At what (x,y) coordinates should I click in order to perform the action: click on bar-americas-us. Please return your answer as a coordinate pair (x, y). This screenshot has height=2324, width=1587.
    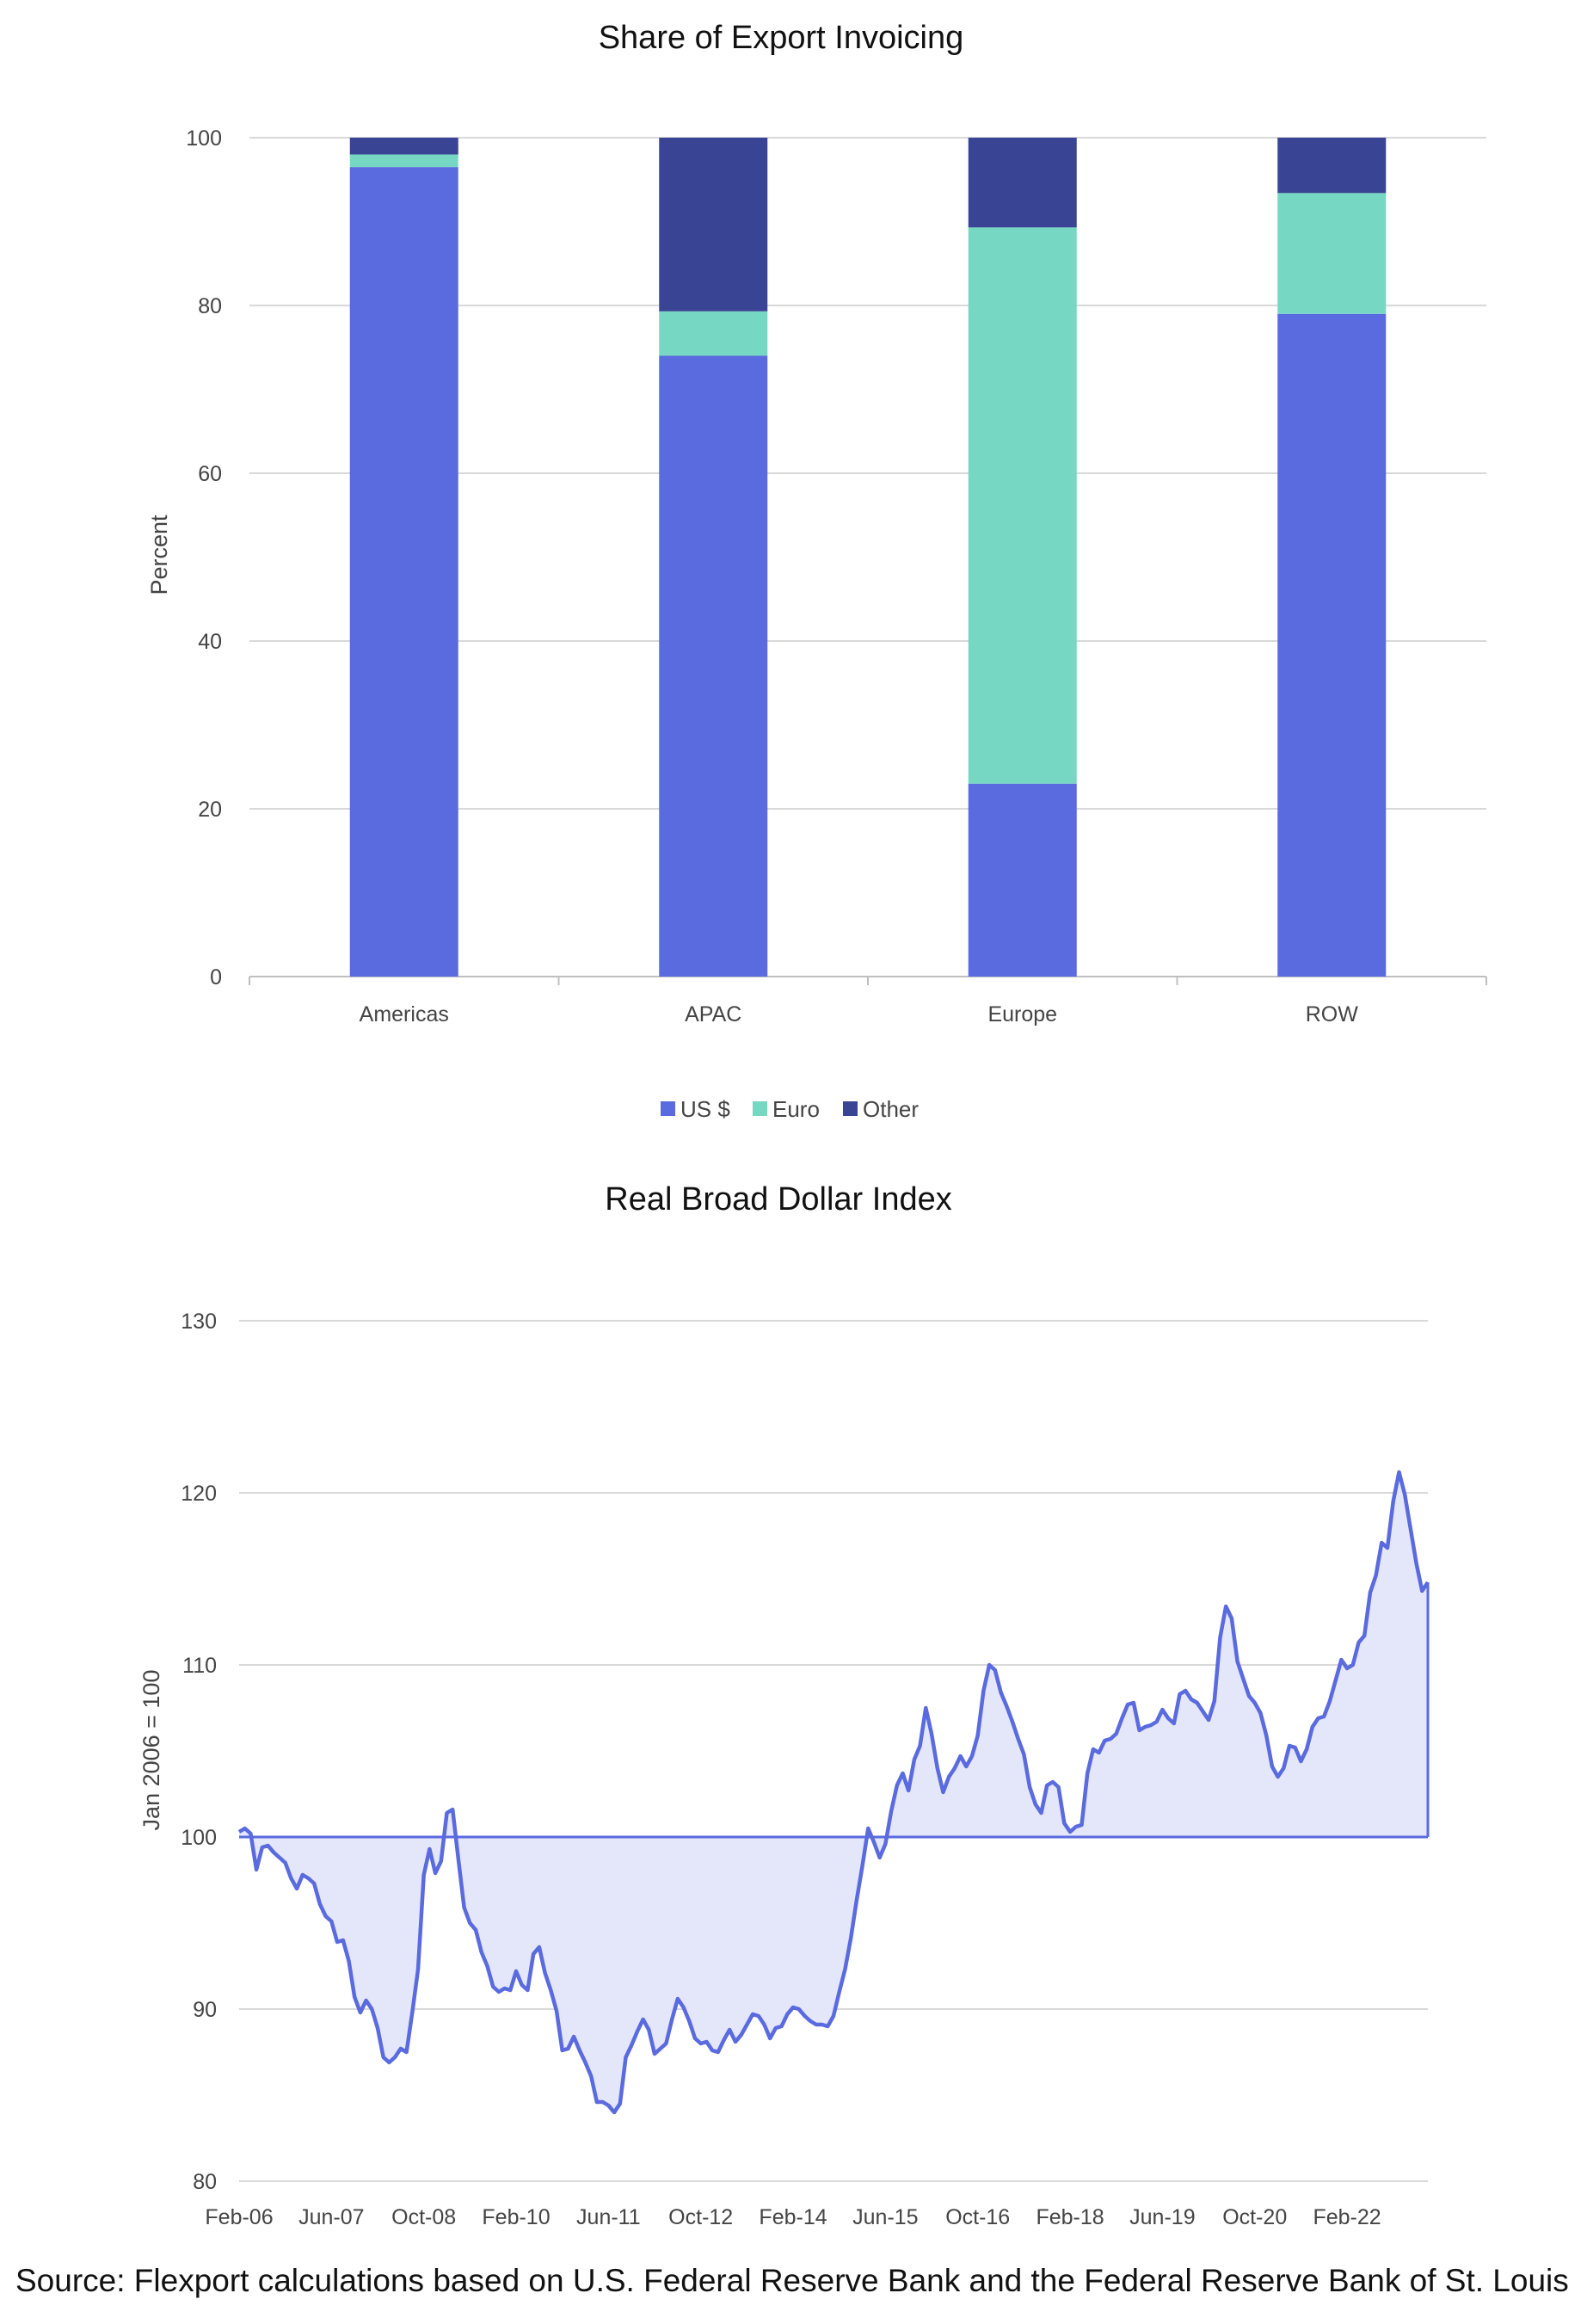
    Looking at the image, I should click on (403, 572).